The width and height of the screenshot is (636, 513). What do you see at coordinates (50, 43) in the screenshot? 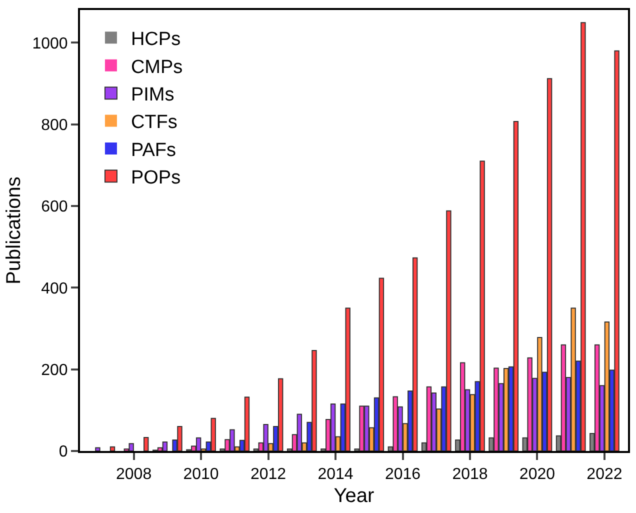
I see `y-tick-label: 1000` at bounding box center [50, 43].